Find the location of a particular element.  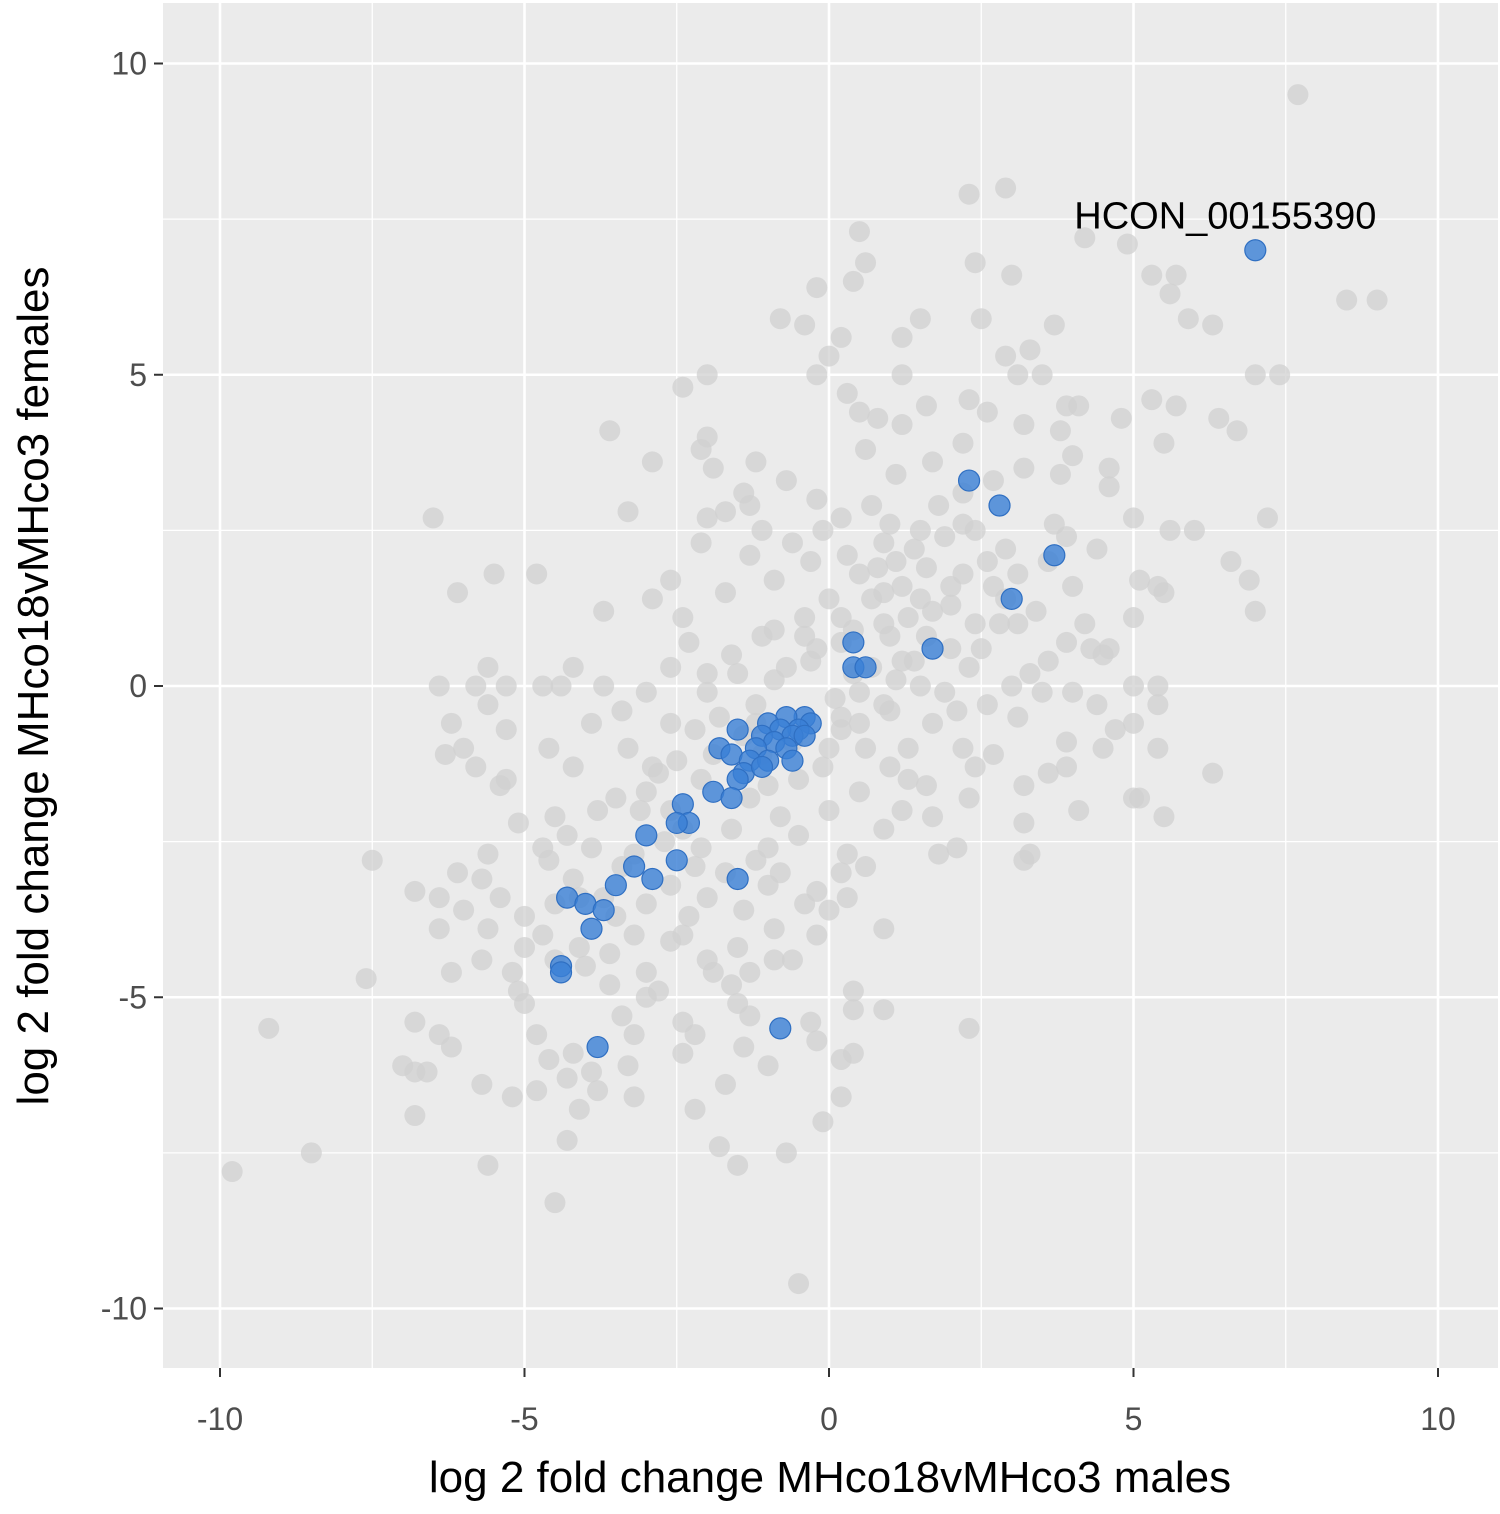

y-tick-label: 0 is located at coordinates (138, 686).